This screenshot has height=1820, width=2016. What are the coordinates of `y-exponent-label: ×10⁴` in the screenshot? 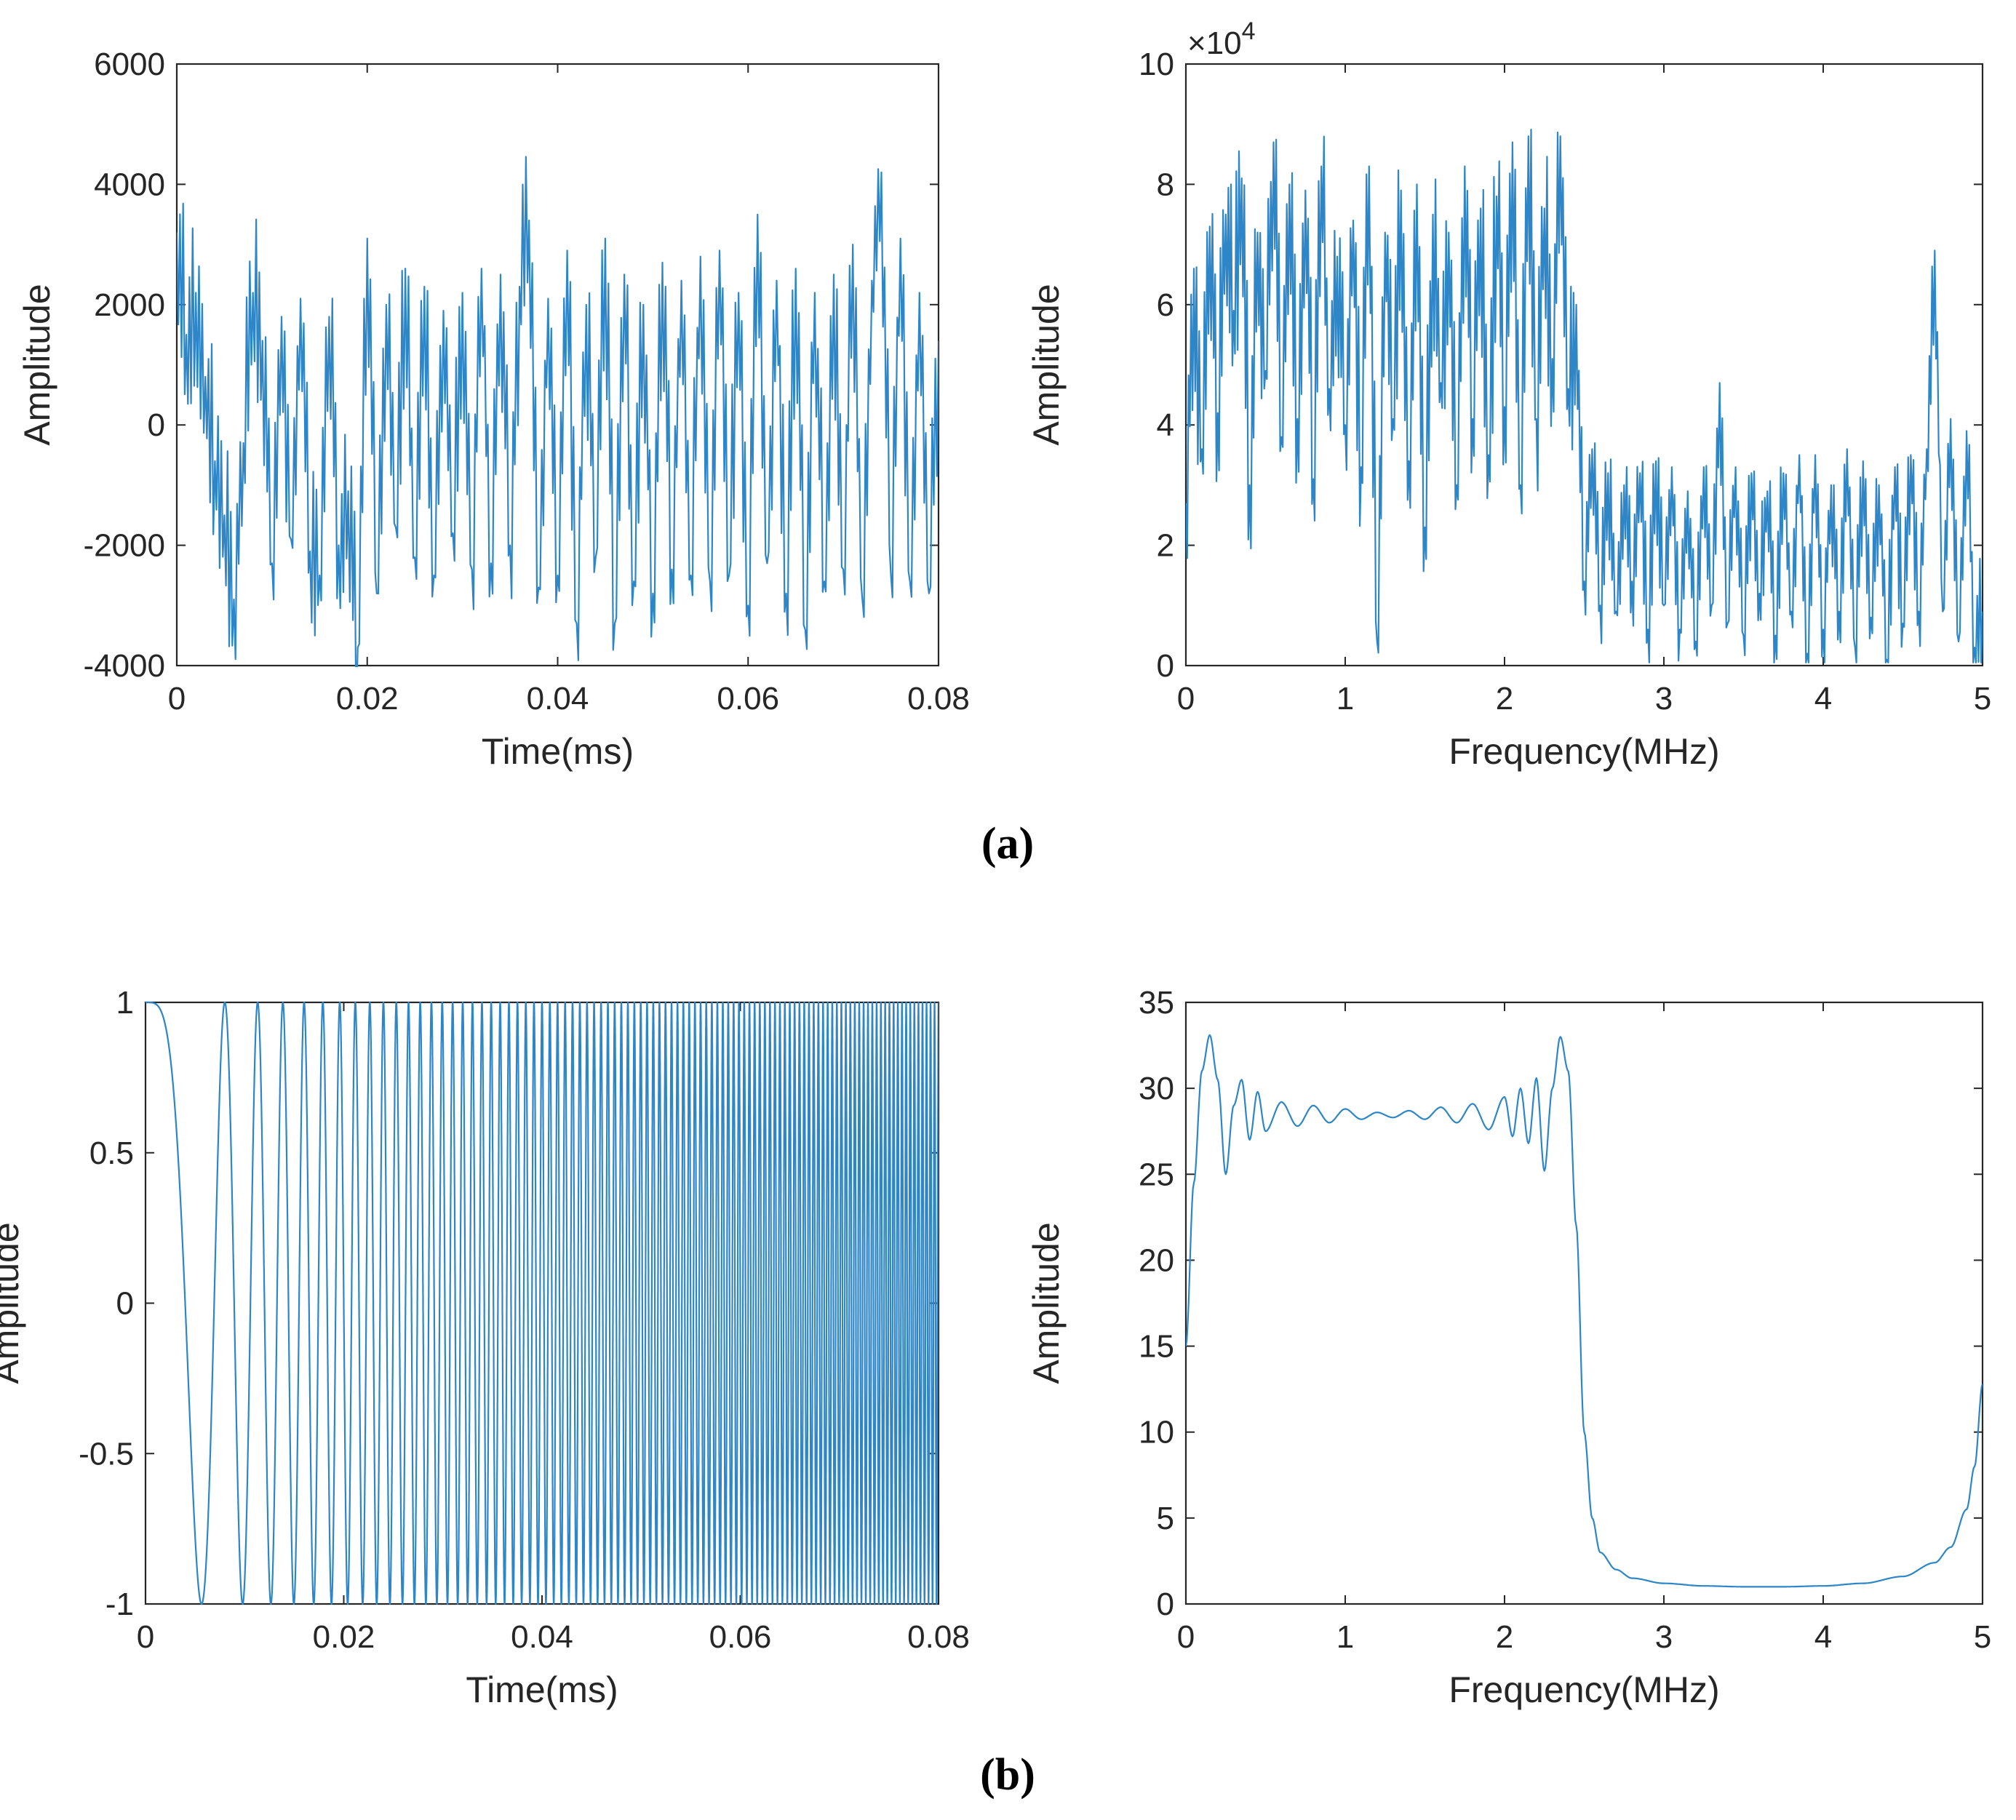 It's located at (1221, 39).